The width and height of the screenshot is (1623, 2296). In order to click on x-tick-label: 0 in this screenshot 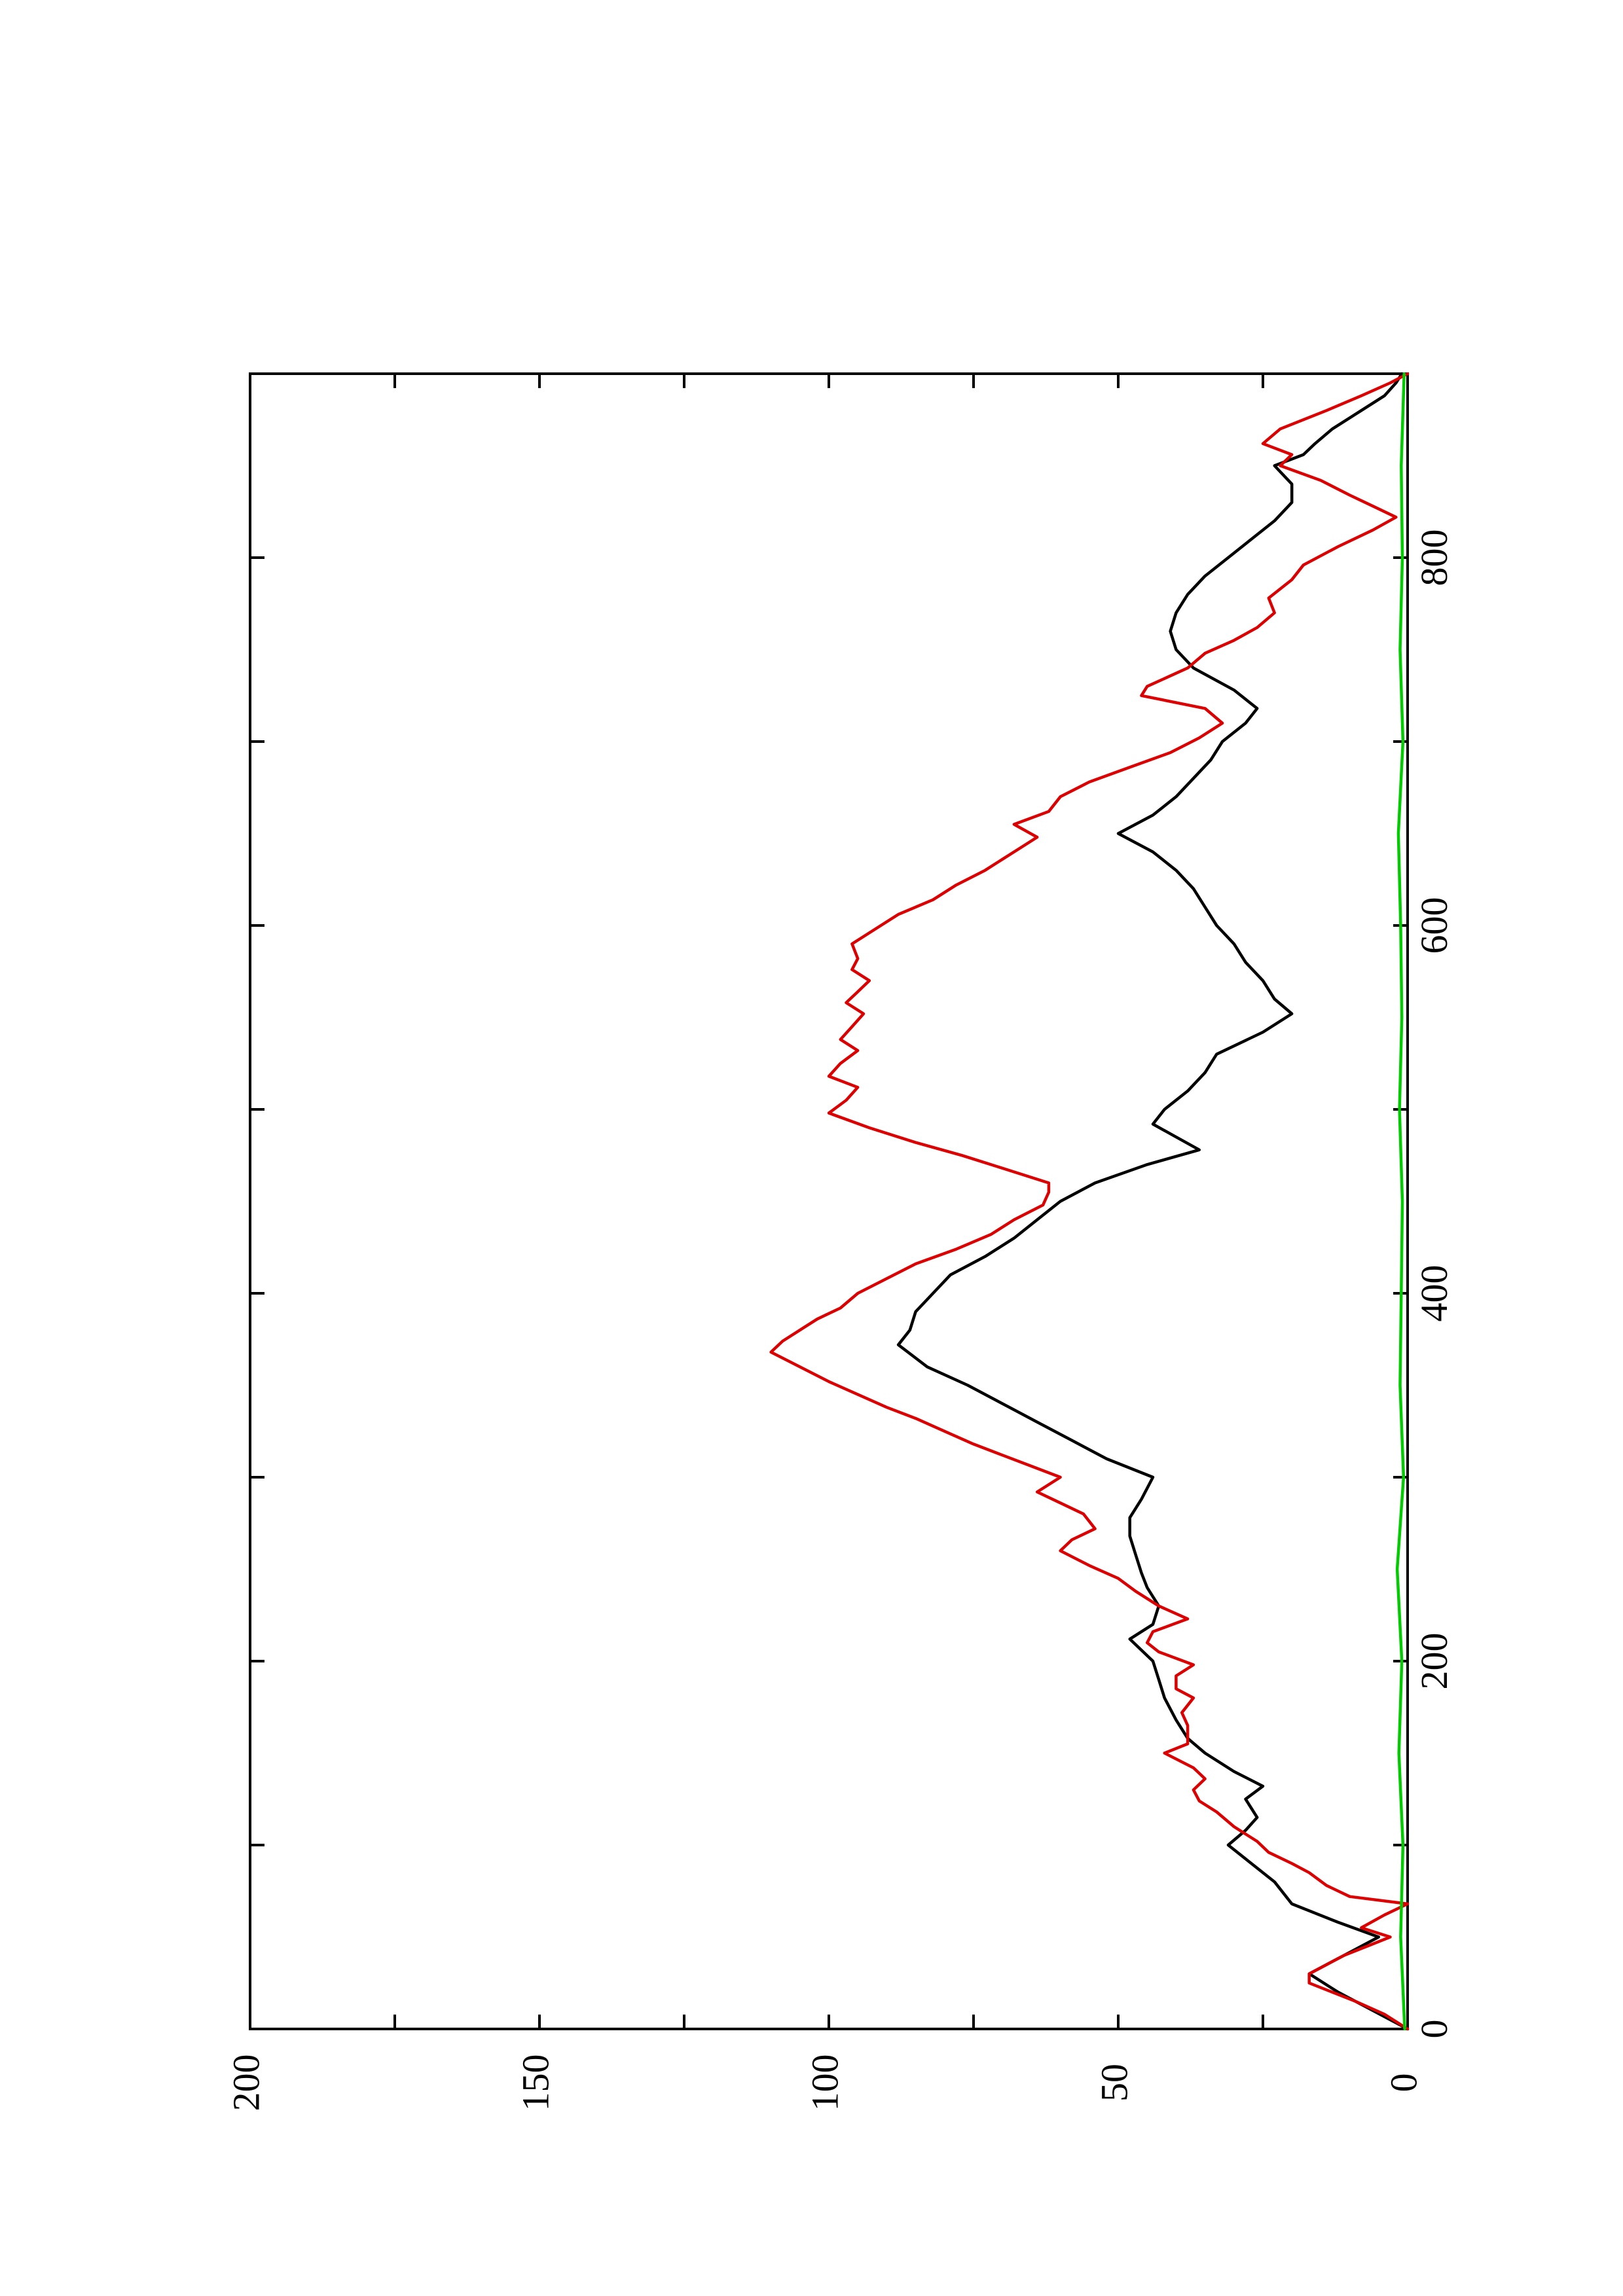, I will do `click(1434, 2029)`.